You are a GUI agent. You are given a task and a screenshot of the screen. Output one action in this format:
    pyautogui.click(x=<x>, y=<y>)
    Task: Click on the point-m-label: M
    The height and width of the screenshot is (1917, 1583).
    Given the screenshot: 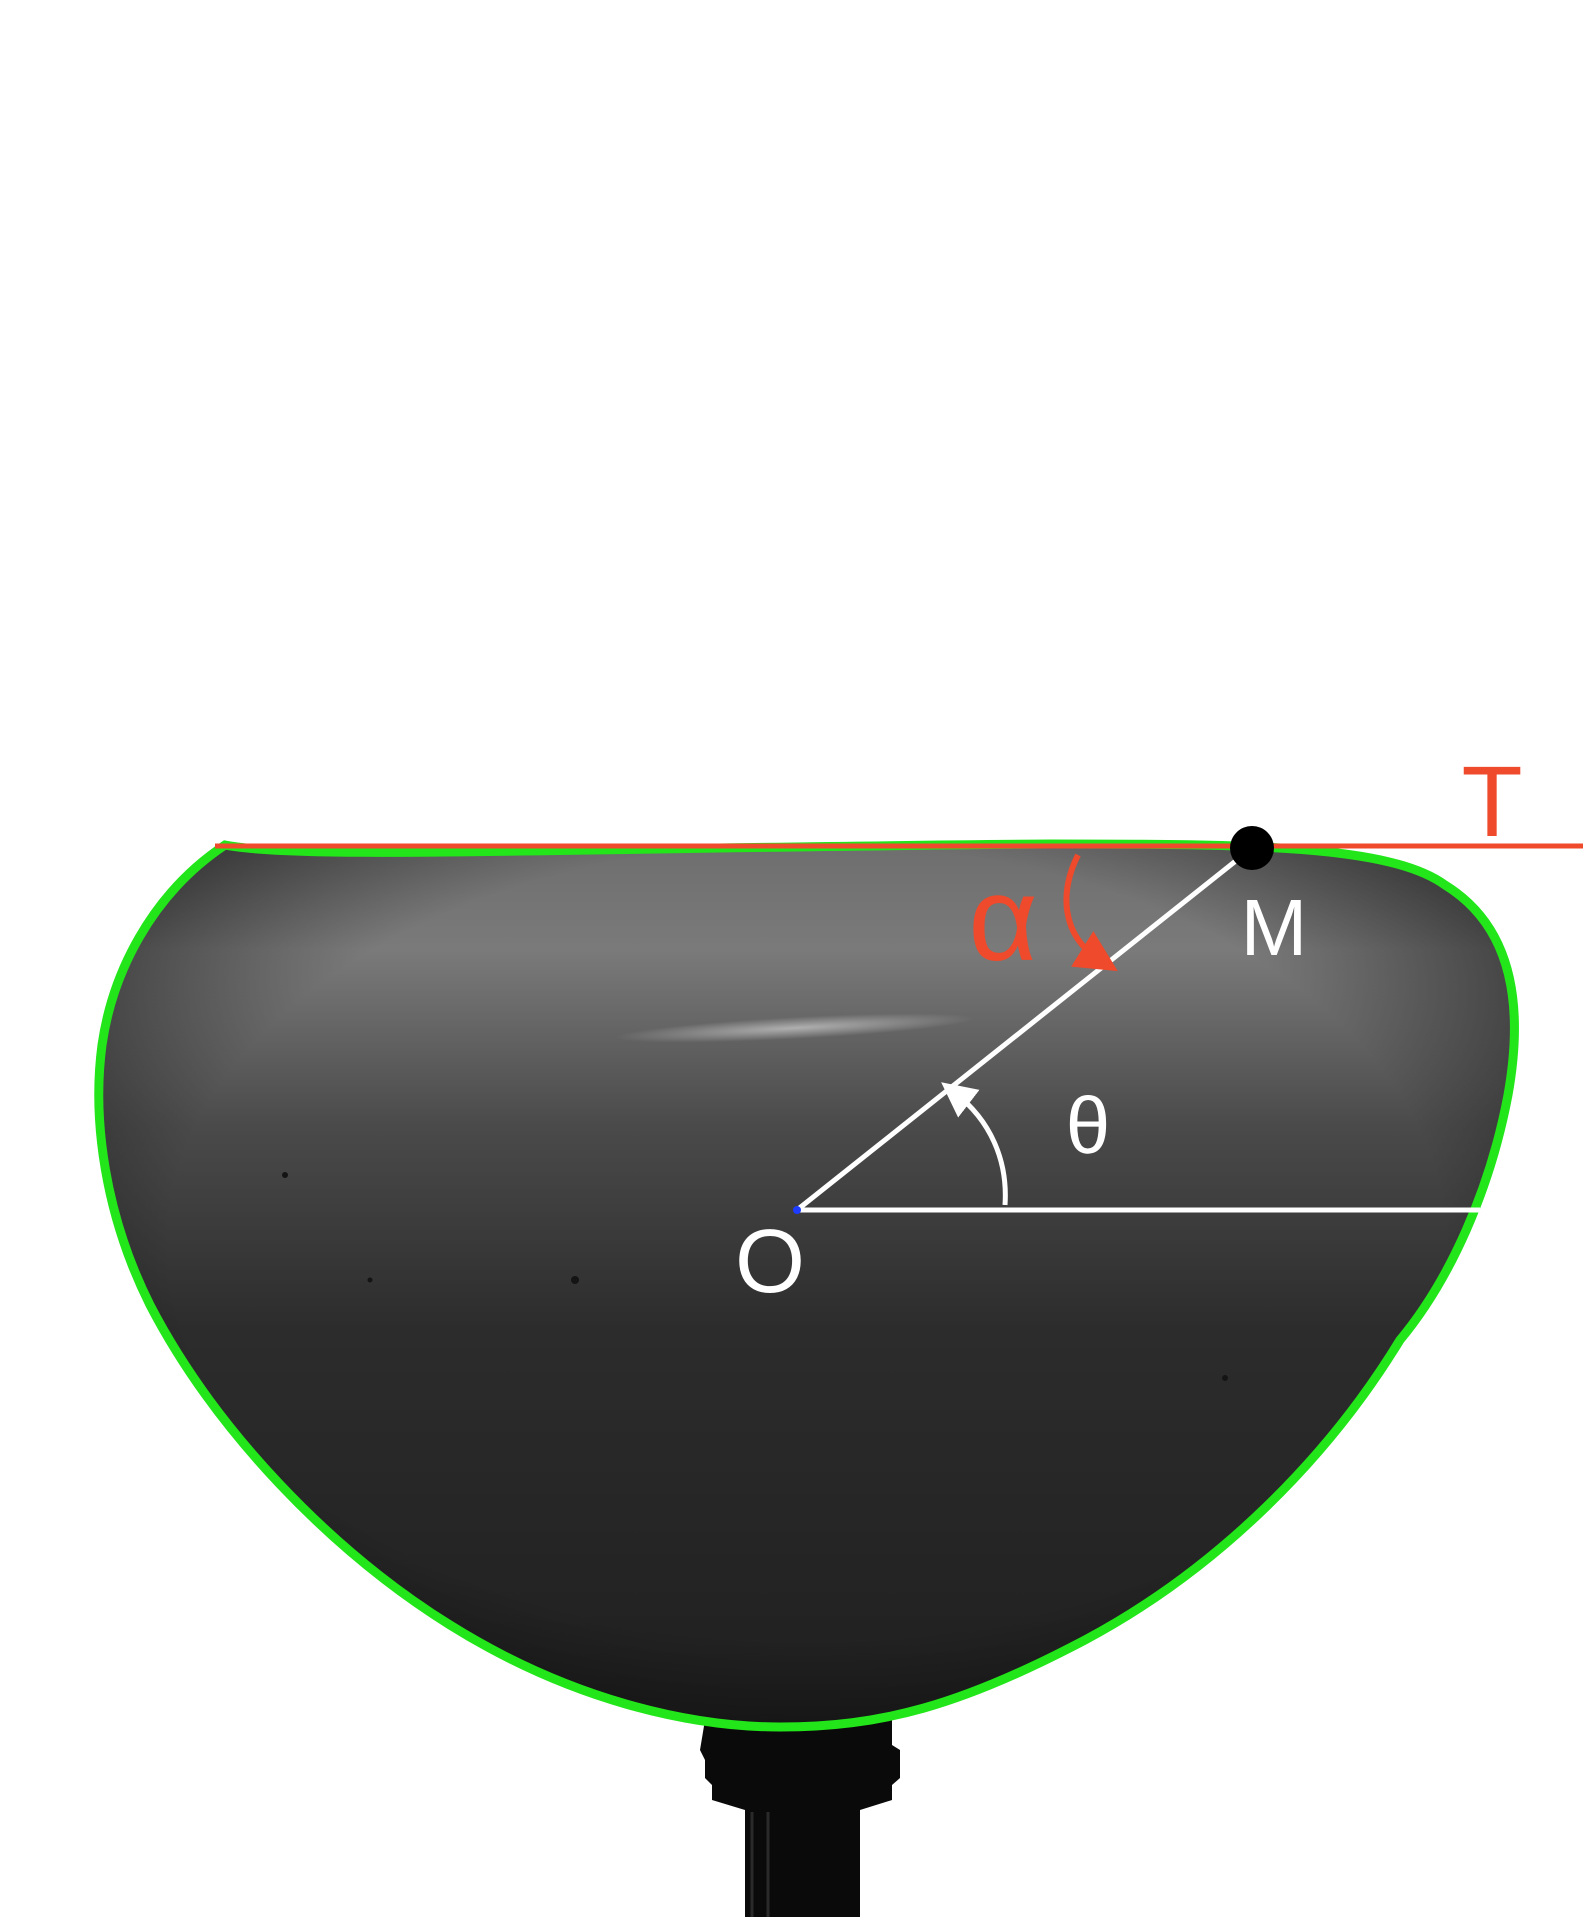 What is the action you would take?
    pyautogui.click(x=1274, y=927)
    